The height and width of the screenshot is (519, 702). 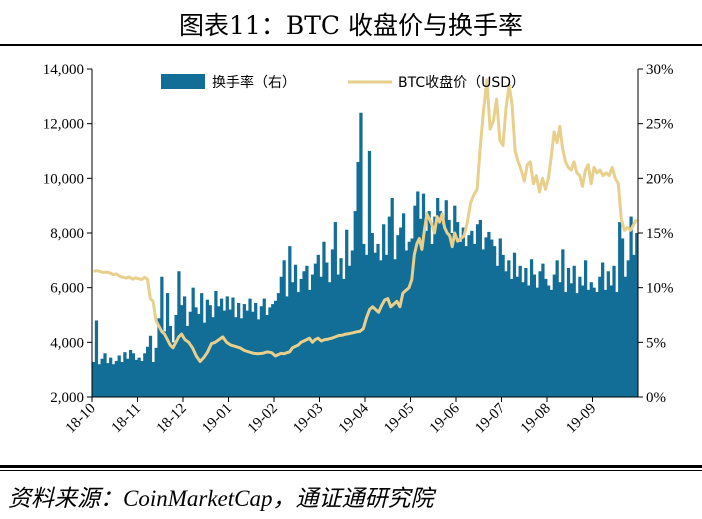 I want to click on x-tick-label: 18-12, so click(x=172, y=419).